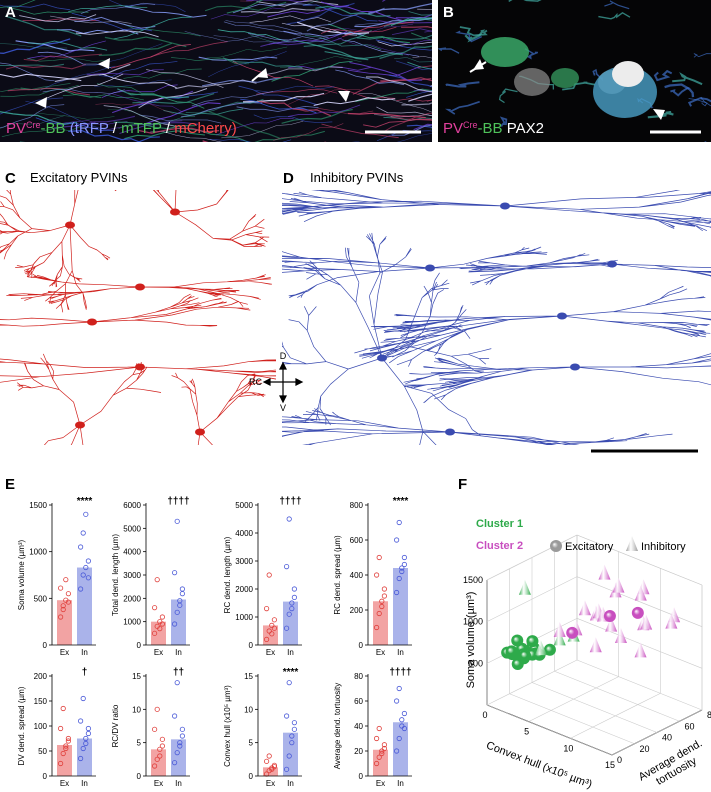  Describe the element at coordinates (16, 128) in the screenshot. I see `caption-part: PV` at that location.